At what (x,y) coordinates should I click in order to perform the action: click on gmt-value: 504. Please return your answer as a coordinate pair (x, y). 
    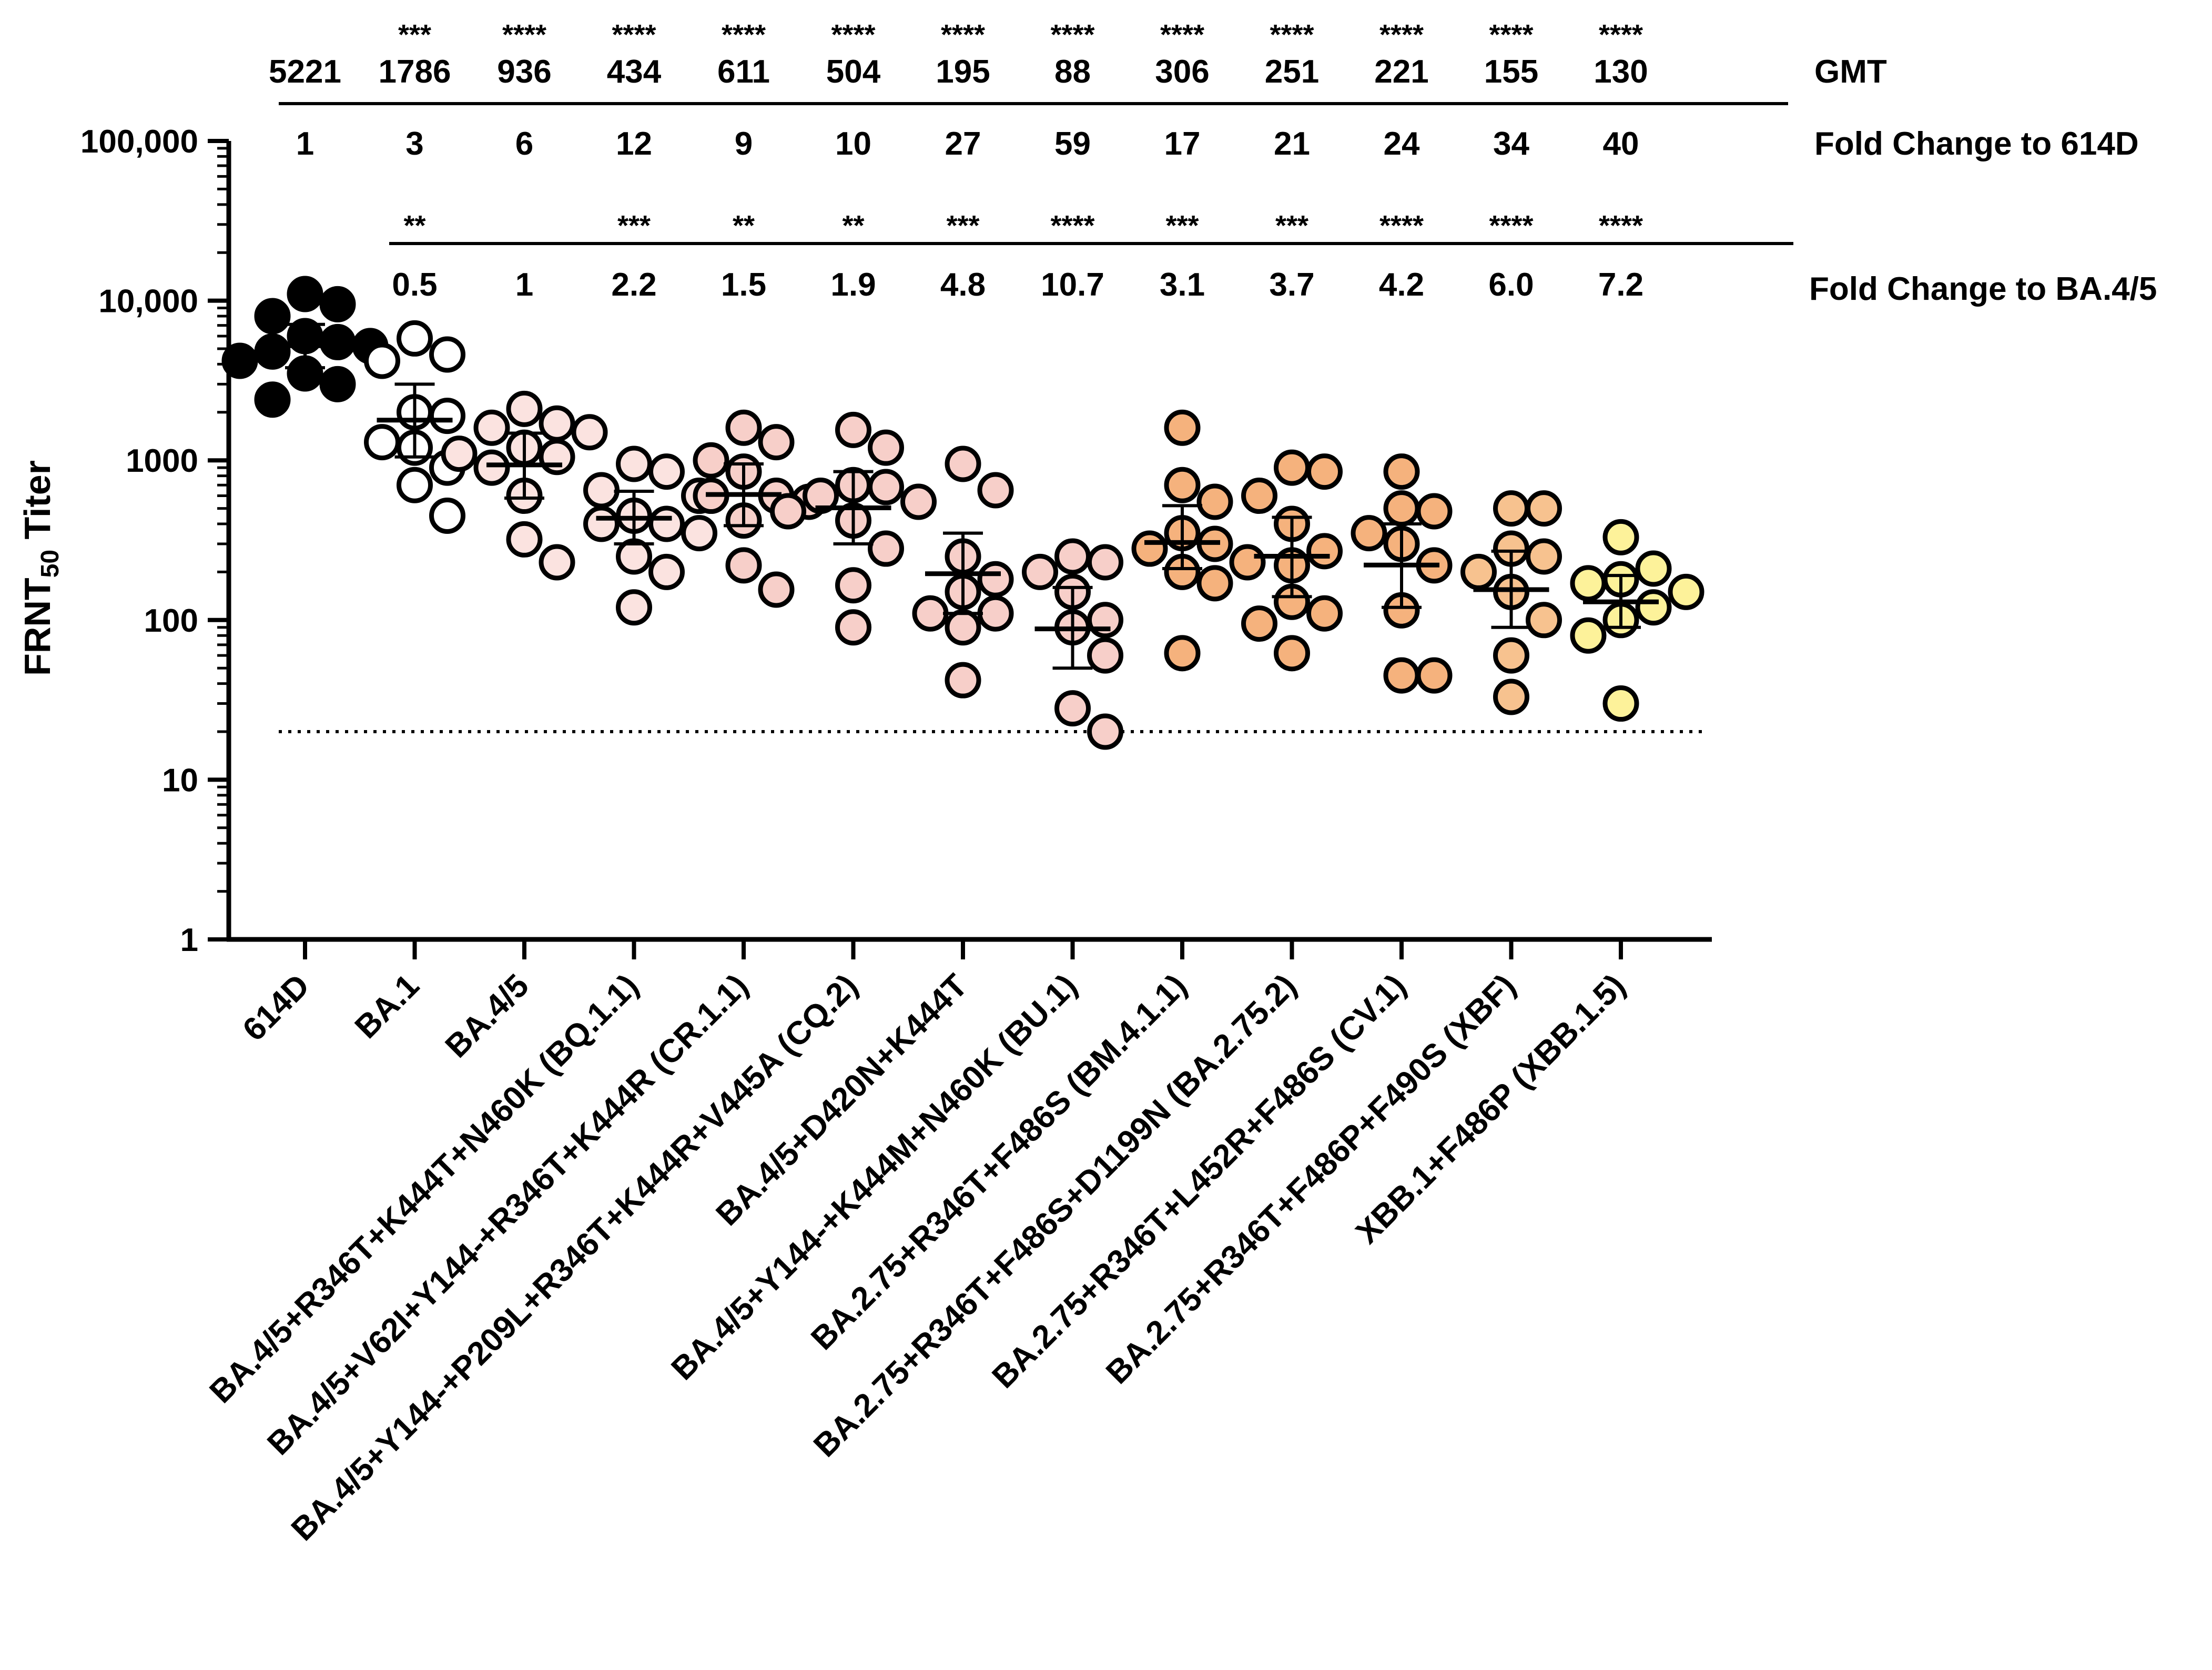
    Looking at the image, I should click on (853, 72).